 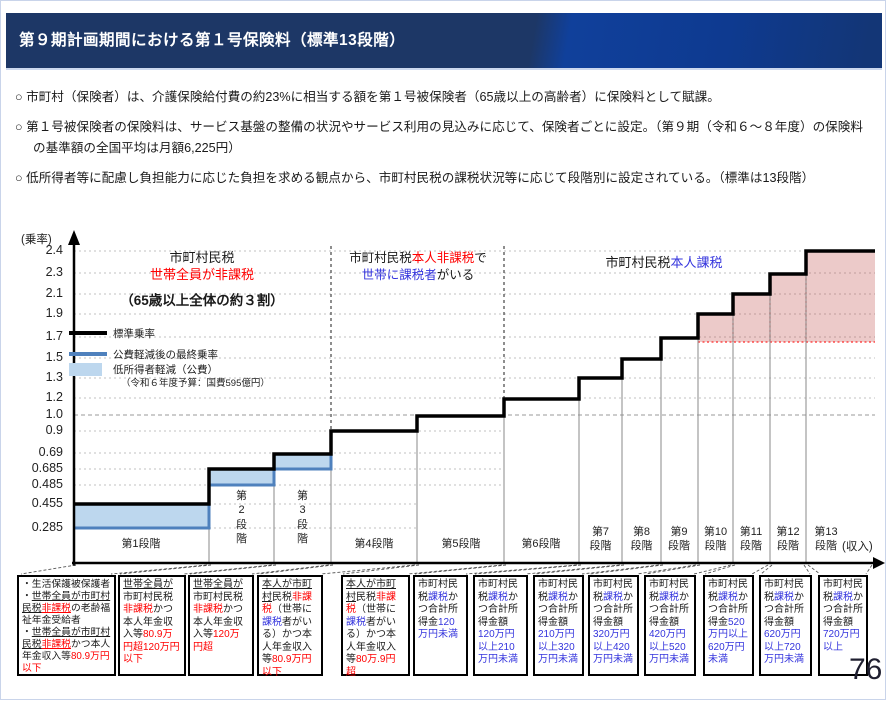 I want to click on tier-label: 第6段階, so click(x=541, y=544).